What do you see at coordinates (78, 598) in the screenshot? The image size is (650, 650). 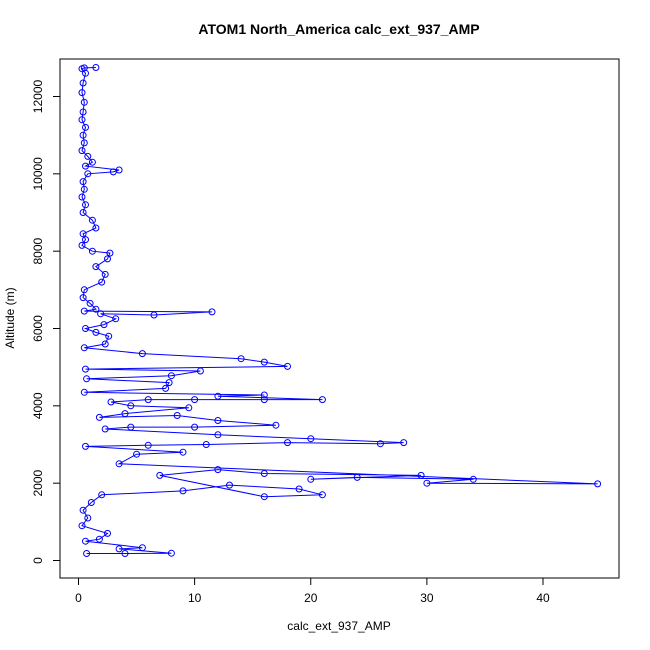 I see `x-tick-label-0: 0` at bounding box center [78, 598].